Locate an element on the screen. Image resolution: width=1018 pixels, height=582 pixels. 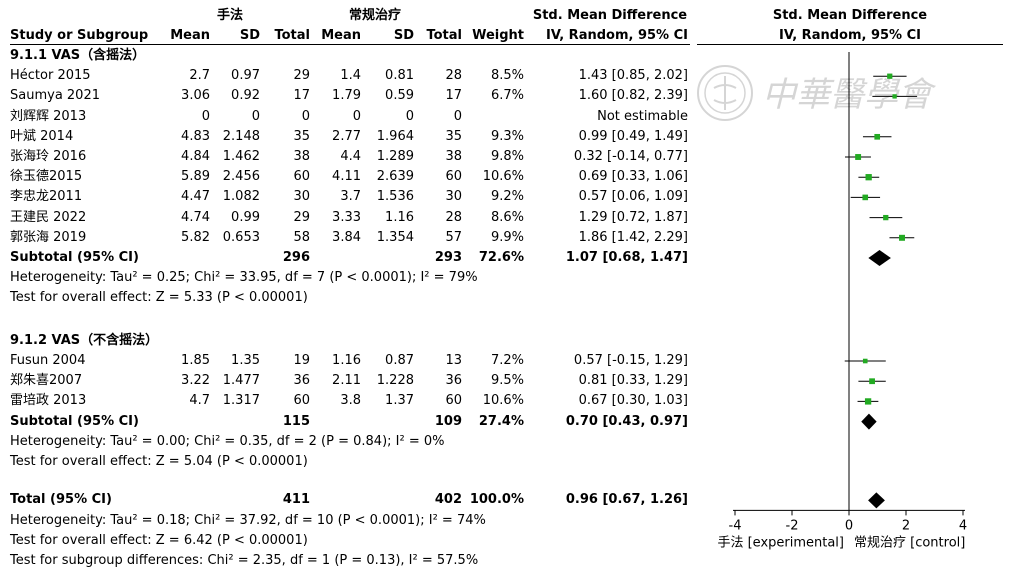
study-ci: 0.57 [0.06, 1.09] is located at coordinates (633, 197).